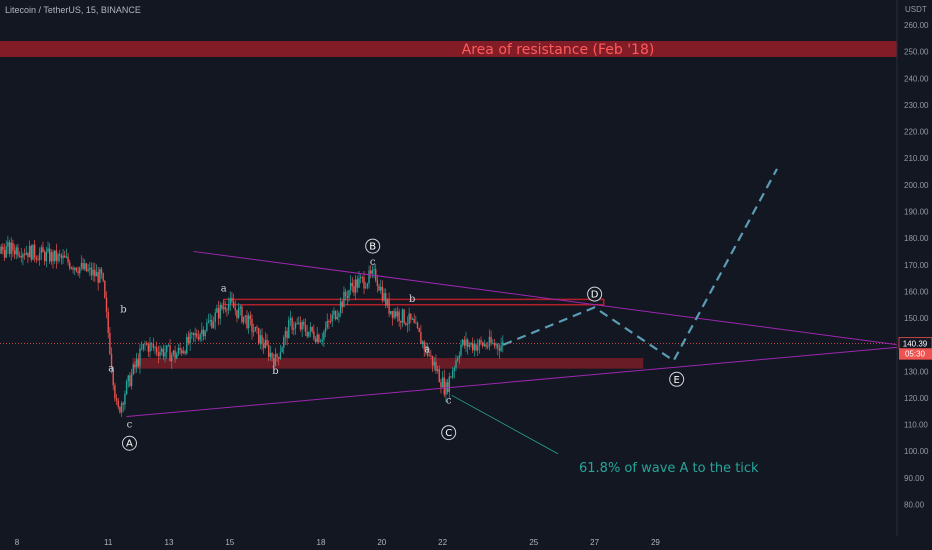 The height and width of the screenshot is (550, 932). What do you see at coordinates (73, 10) in the screenshot?
I see `chart-title: Litecoin / TetherUS, 15, BINANCE` at bounding box center [73, 10].